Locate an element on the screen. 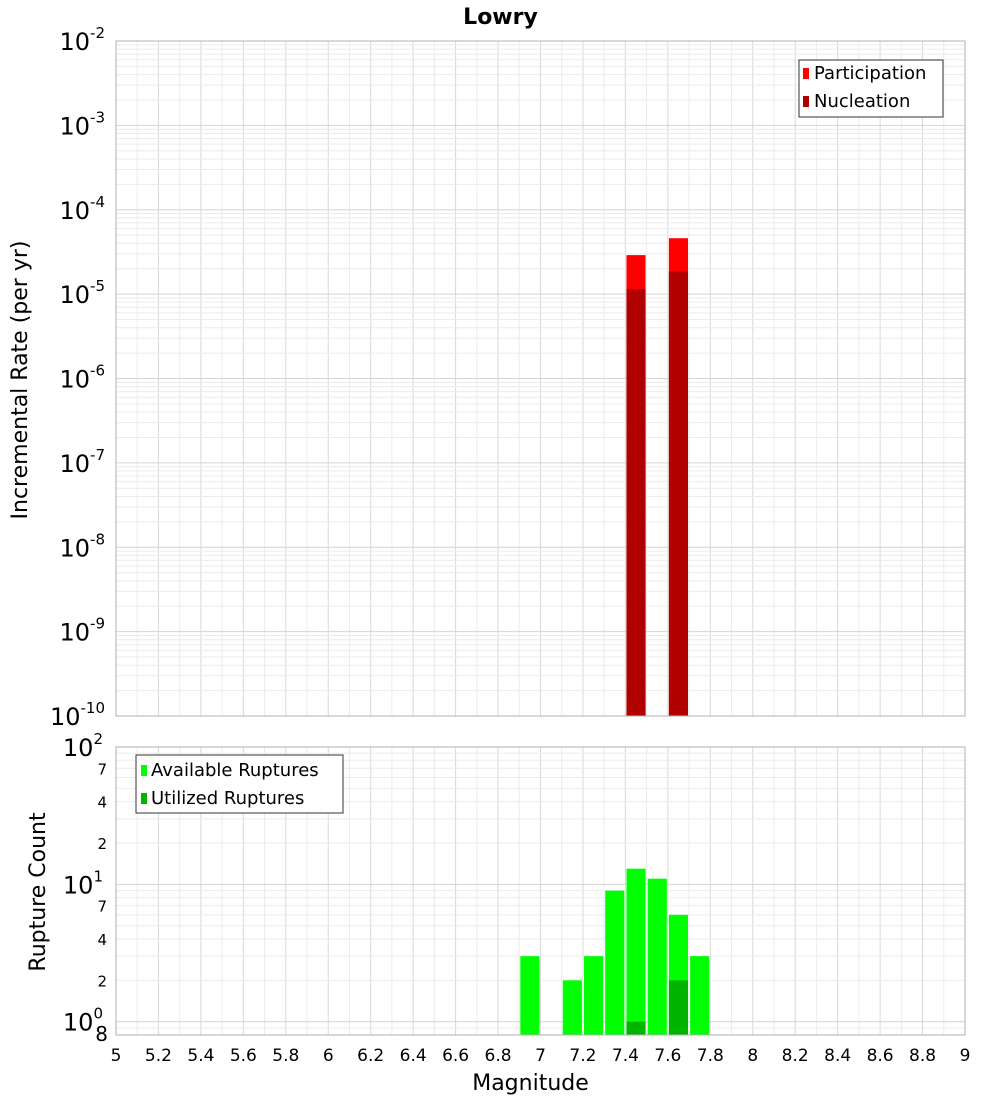  bars-layer is located at coordinates (615, 636).